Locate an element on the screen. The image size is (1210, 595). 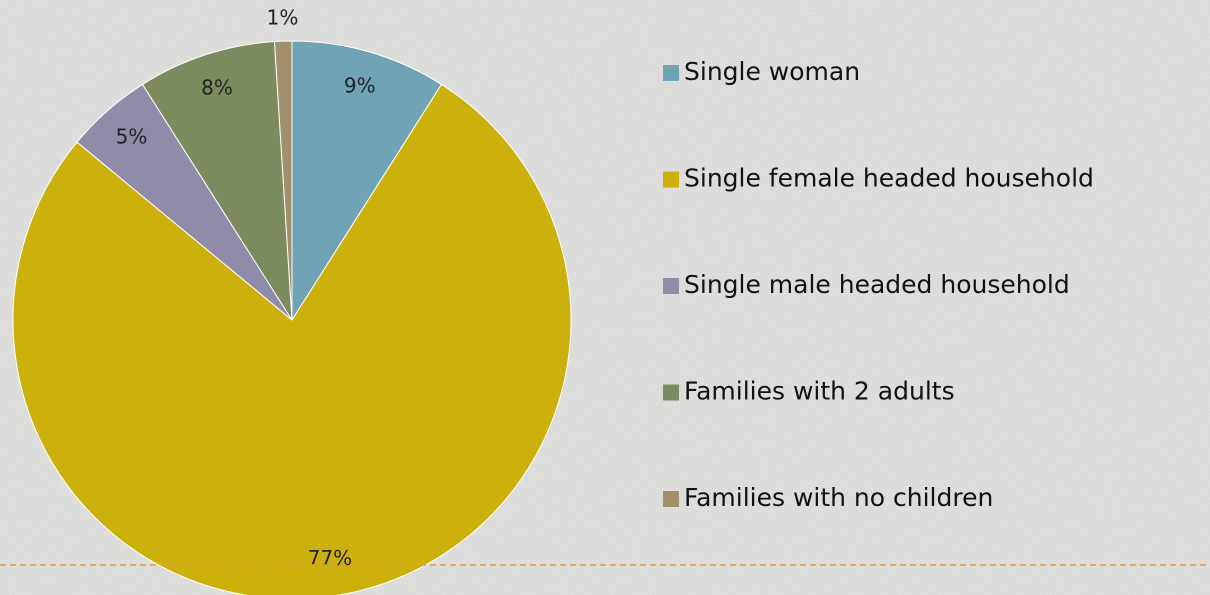
legend-label: Families with no children is located at coordinates (838, 497).